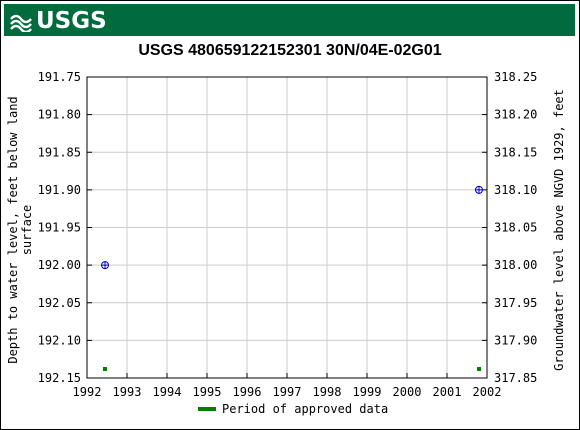 This screenshot has width=580, height=430. What do you see at coordinates (515, 303) in the screenshot?
I see `y-right-tick-label: 317.95` at bounding box center [515, 303].